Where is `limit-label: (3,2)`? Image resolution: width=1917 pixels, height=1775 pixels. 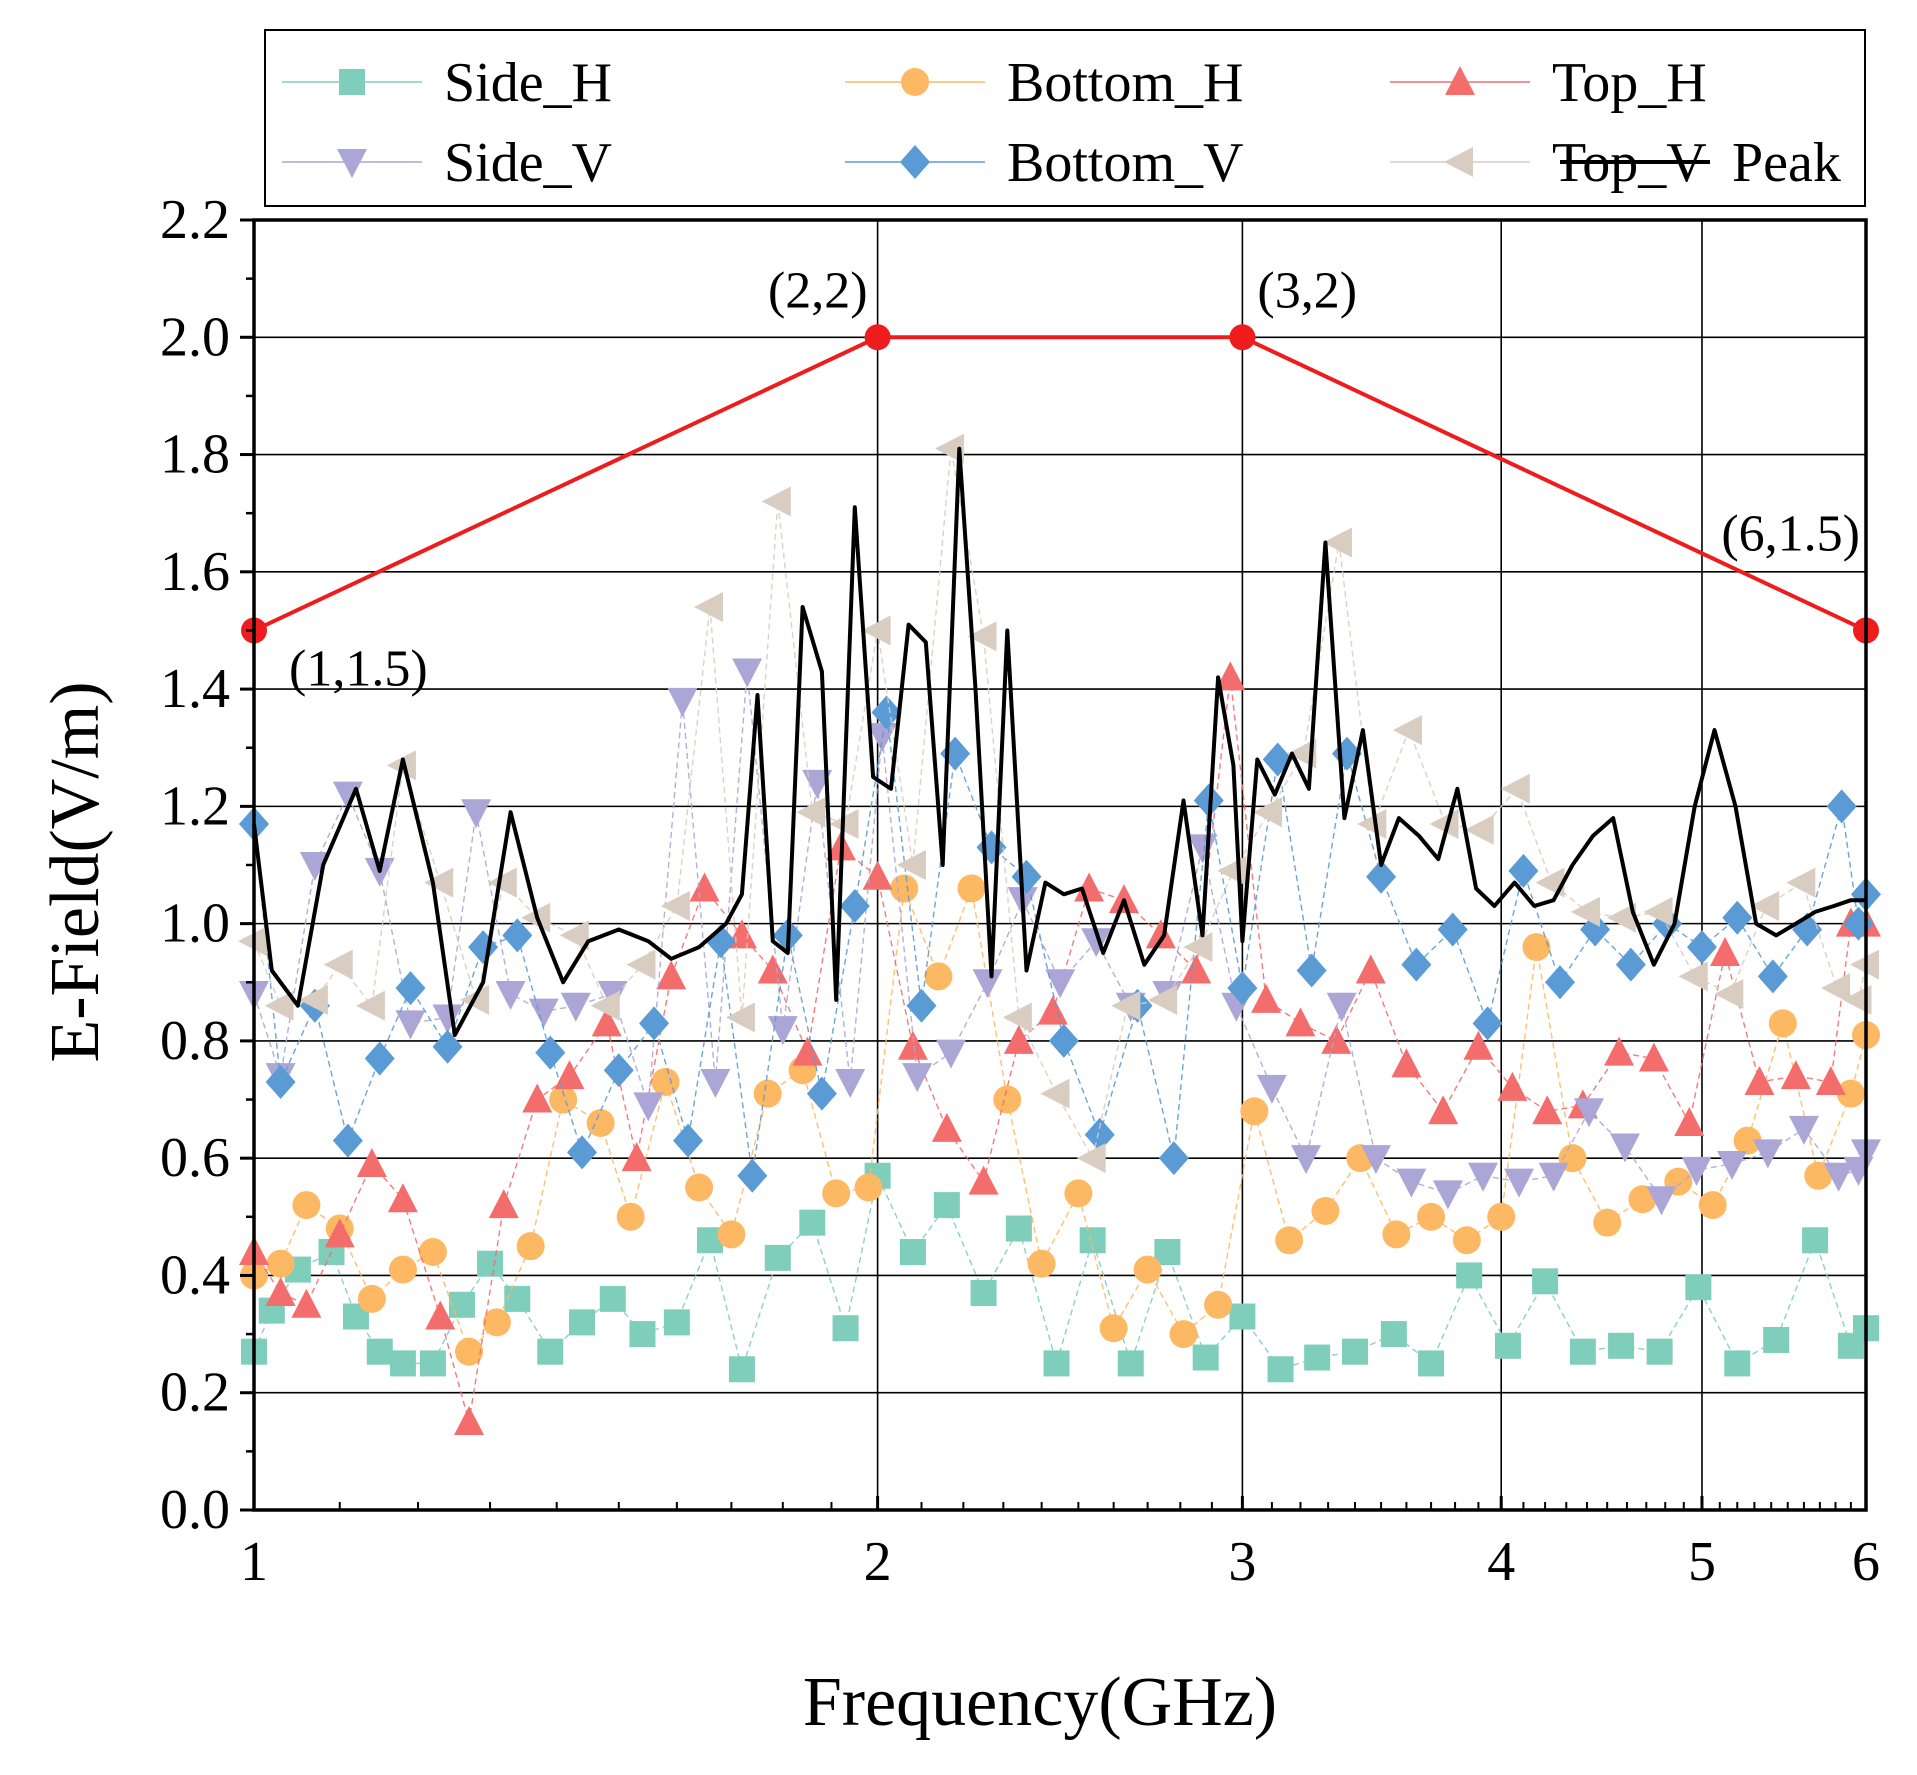
limit-label: (3,2) is located at coordinates (1307, 290).